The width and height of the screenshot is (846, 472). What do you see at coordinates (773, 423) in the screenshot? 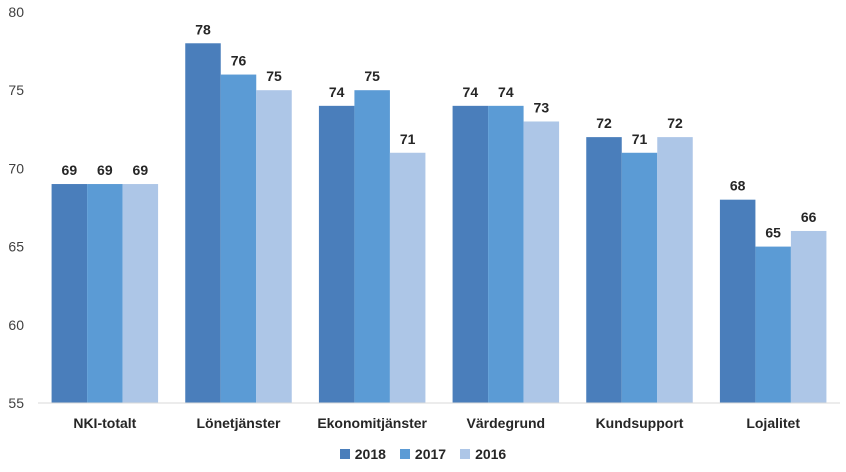
I see `category-label: Lojalitet` at bounding box center [773, 423].